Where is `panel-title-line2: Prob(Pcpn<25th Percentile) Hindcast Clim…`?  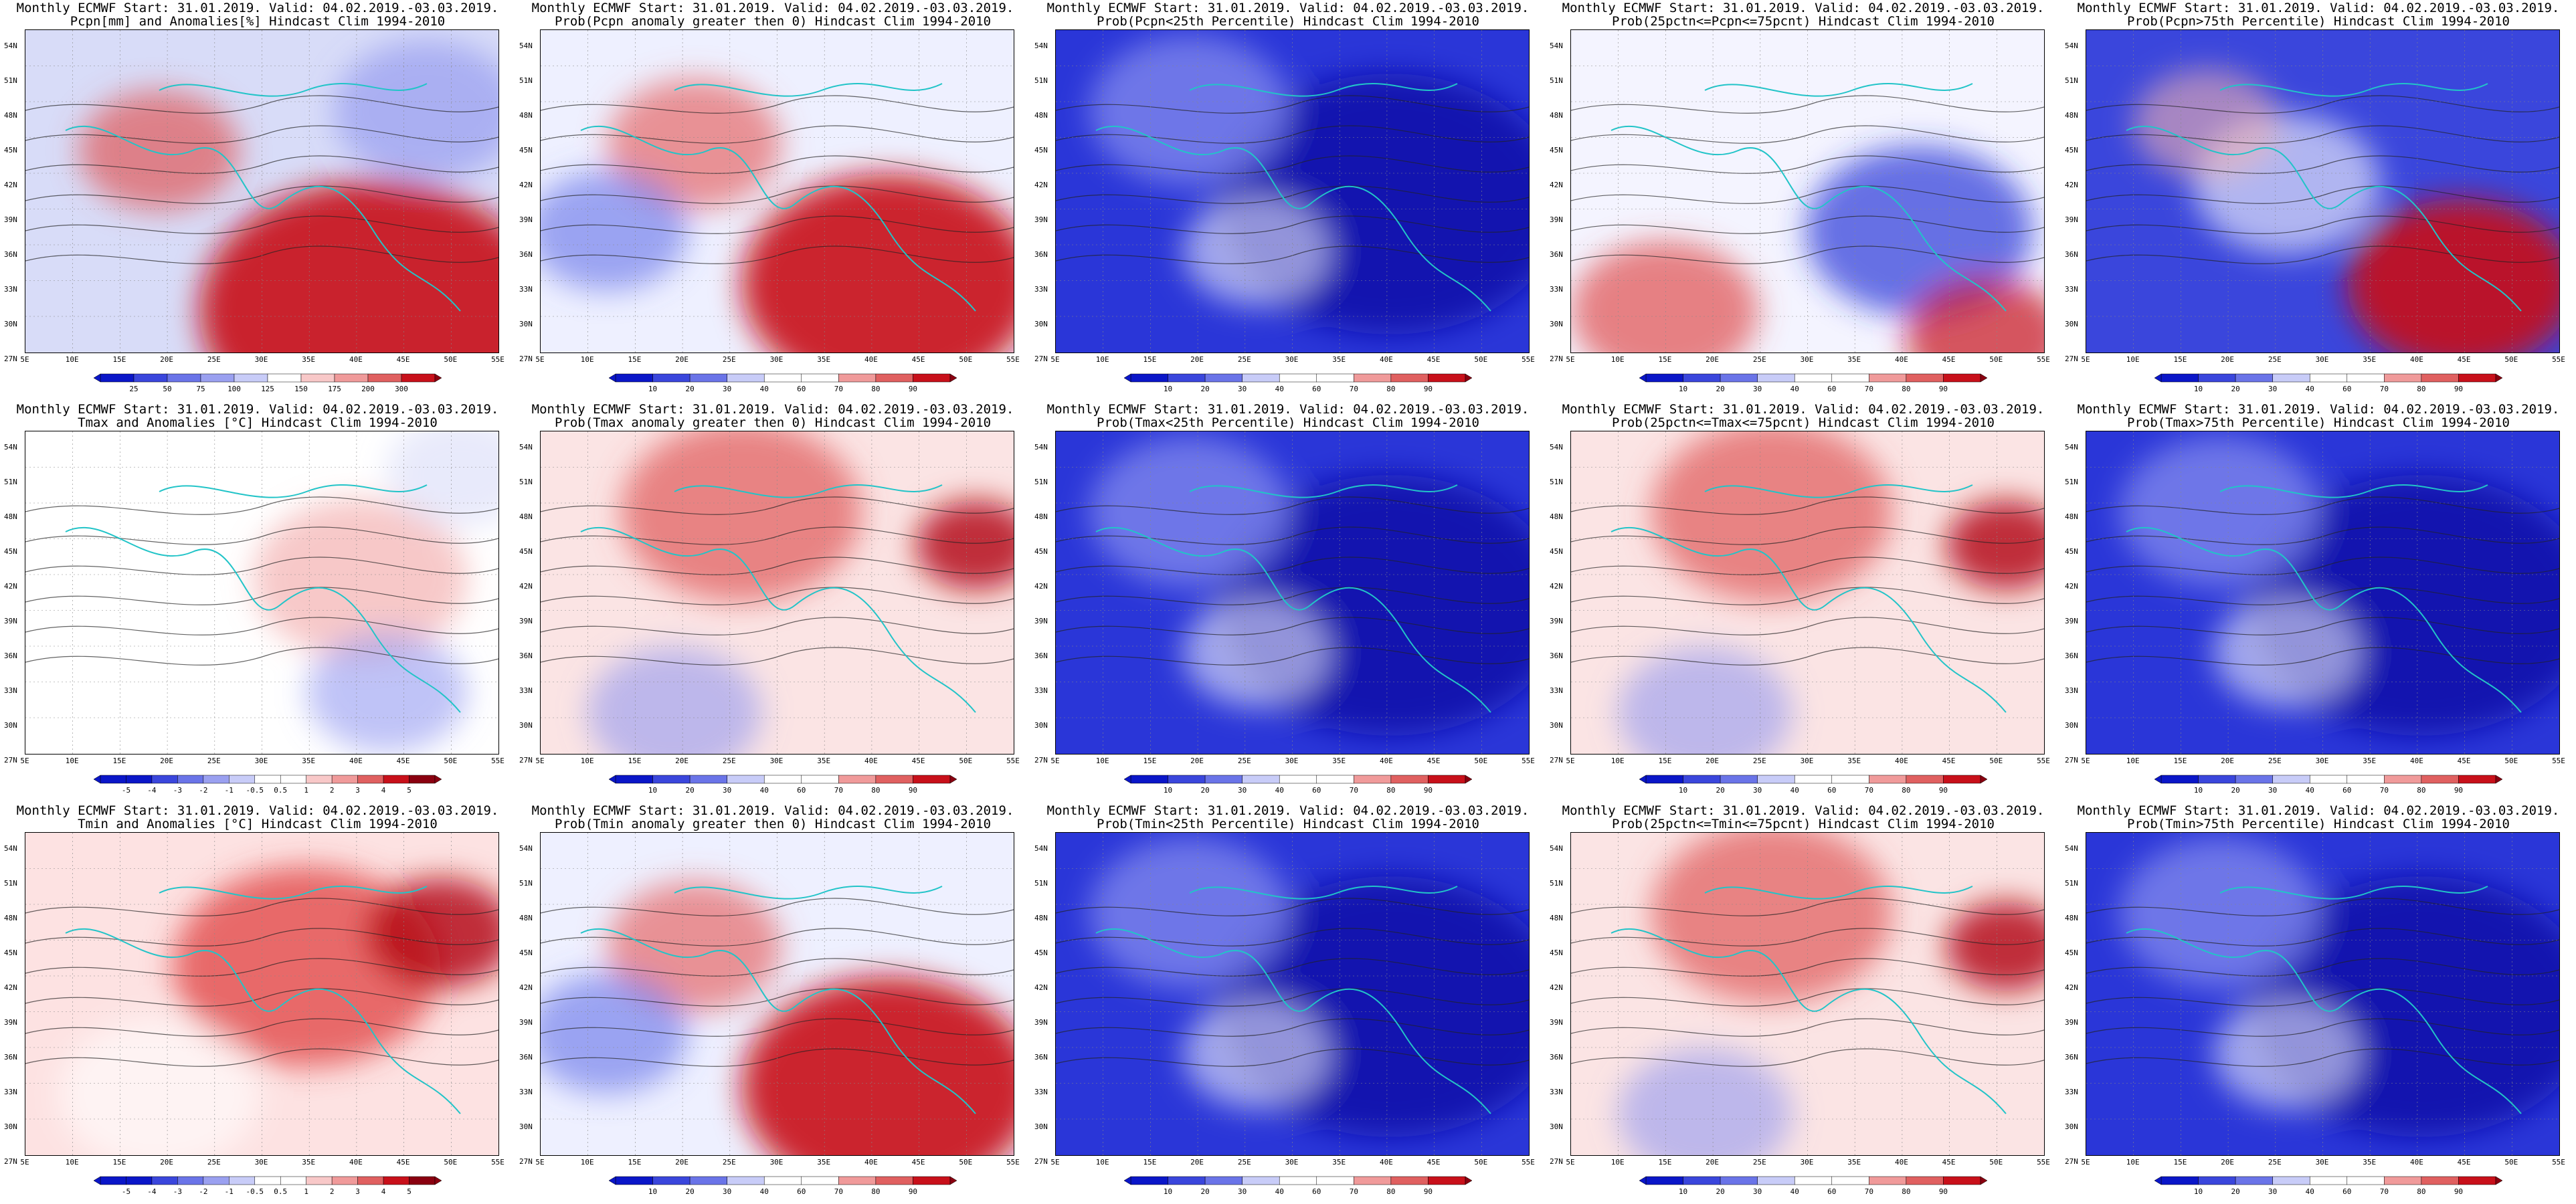
panel-title-line2: Prob(Pcpn<25th Percentile) Hindcast Clim… is located at coordinates (1288, 21).